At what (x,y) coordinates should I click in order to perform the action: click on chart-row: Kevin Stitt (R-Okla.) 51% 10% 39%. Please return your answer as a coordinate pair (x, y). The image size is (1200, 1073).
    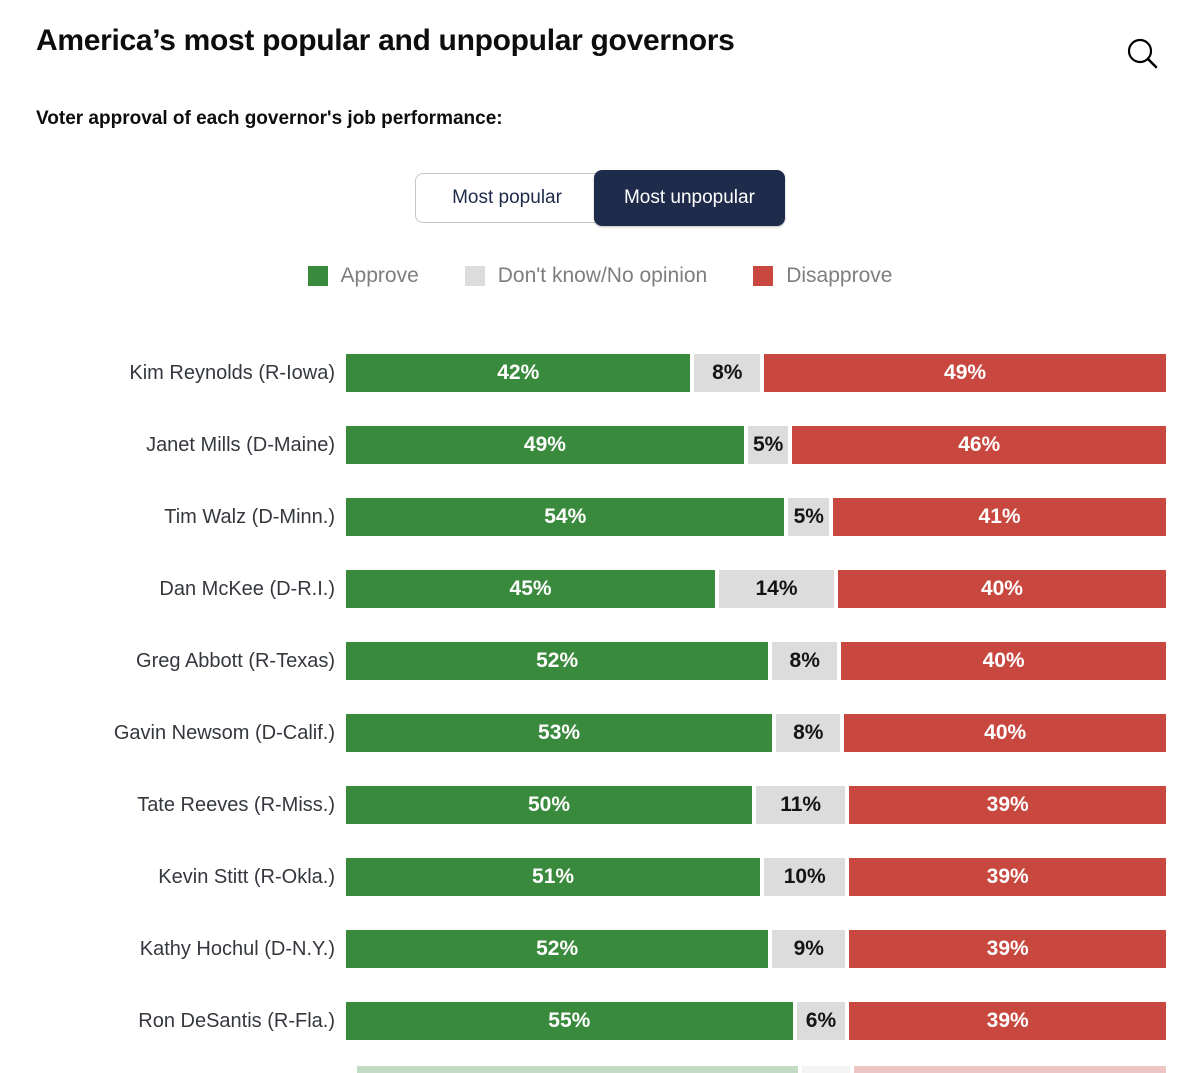
    Looking at the image, I should click on (601, 877).